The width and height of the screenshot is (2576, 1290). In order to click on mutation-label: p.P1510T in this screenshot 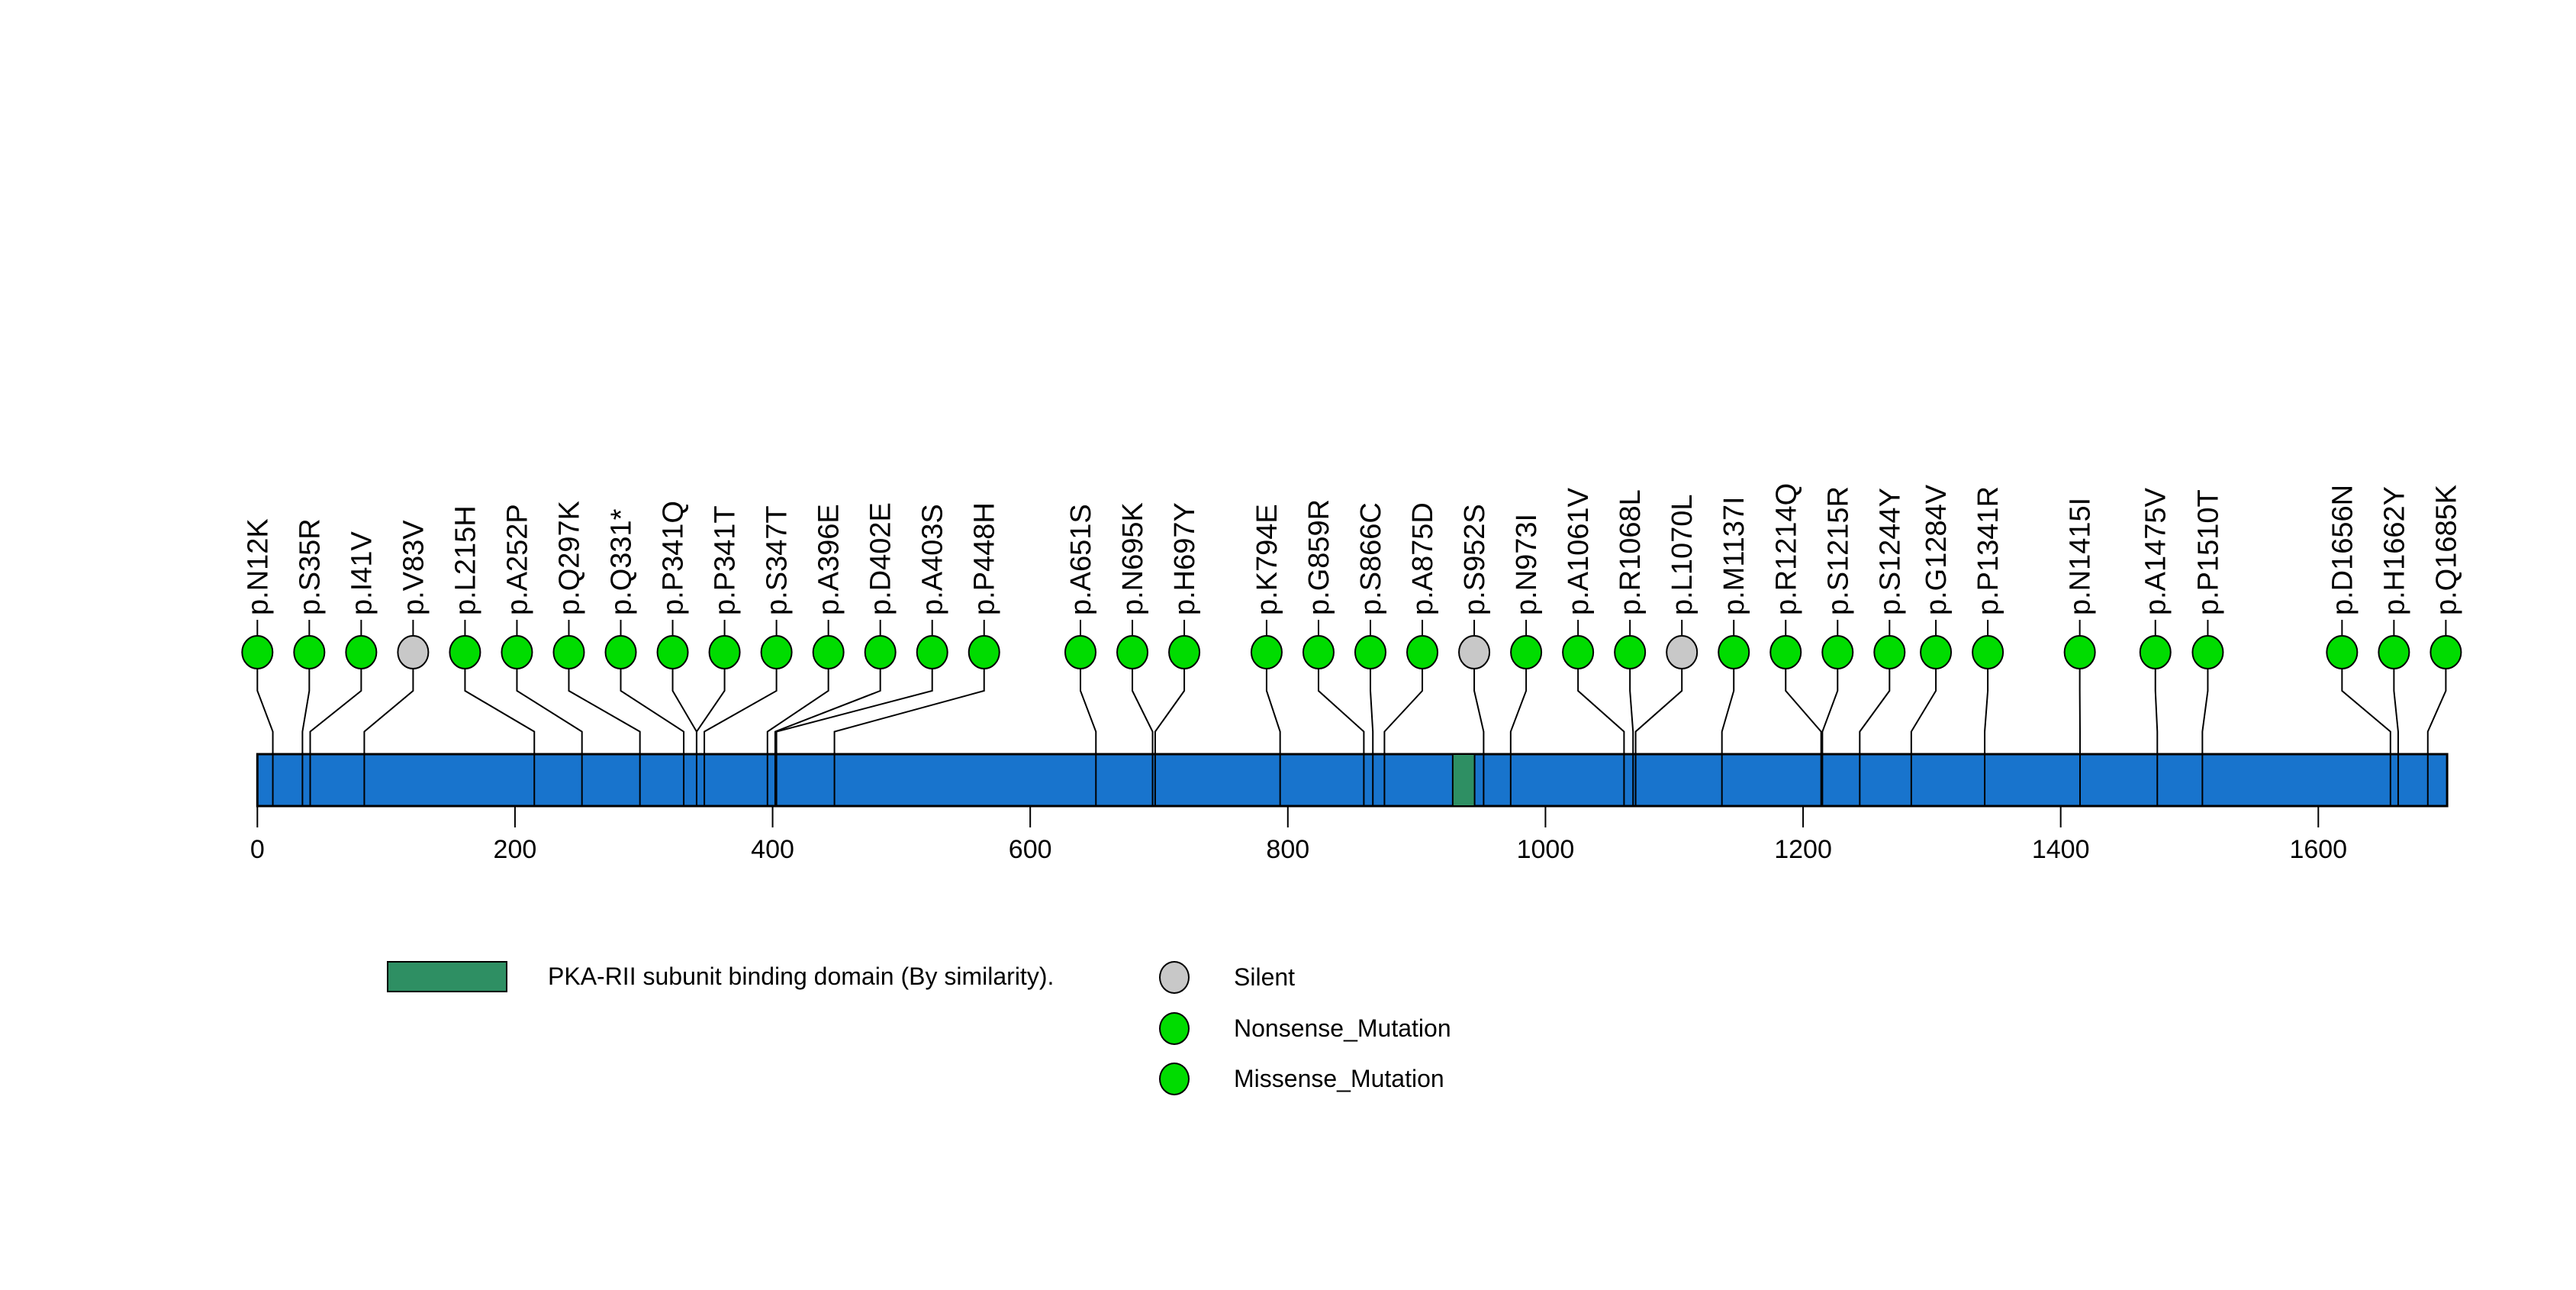, I will do `click(2208, 552)`.